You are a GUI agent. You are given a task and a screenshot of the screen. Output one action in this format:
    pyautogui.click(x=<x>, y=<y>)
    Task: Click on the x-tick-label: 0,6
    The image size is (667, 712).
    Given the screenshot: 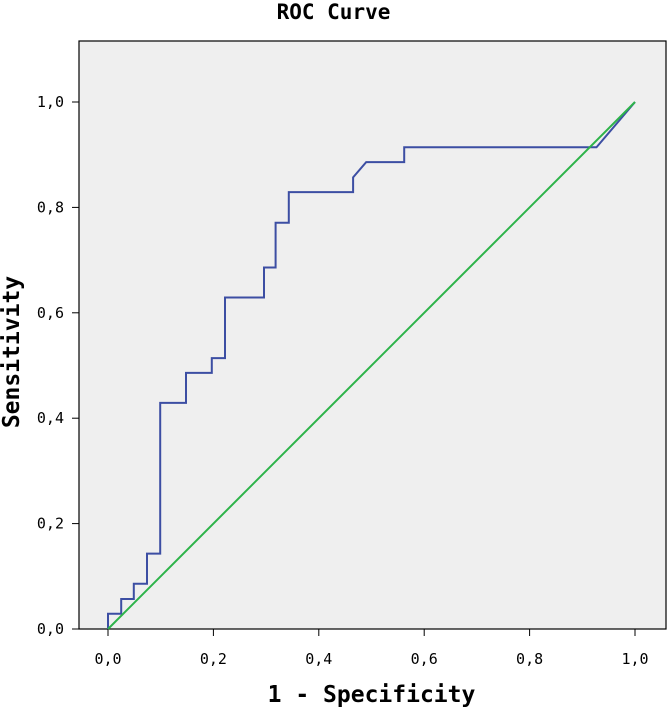 What is the action you would take?
    pyautogui.click(x=424, y=659)
    